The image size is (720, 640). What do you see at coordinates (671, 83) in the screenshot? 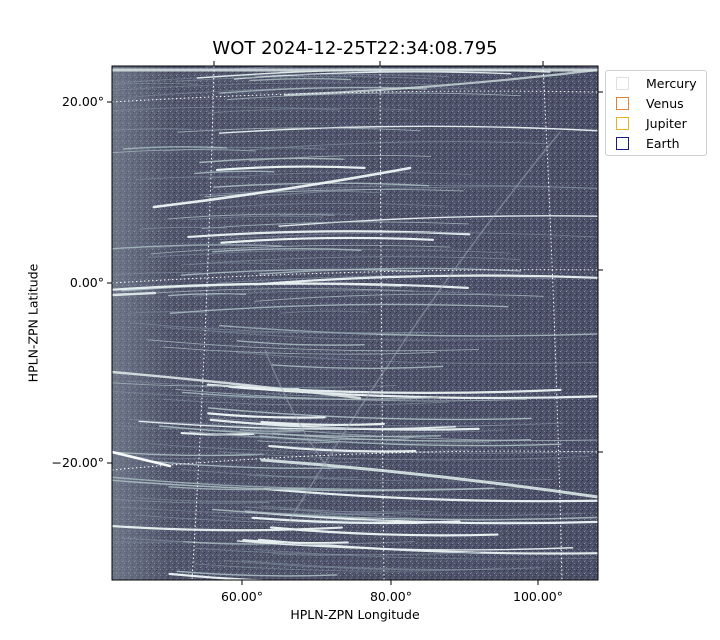
I see `legend-label: Mercury` at bounding box center [671, 83].